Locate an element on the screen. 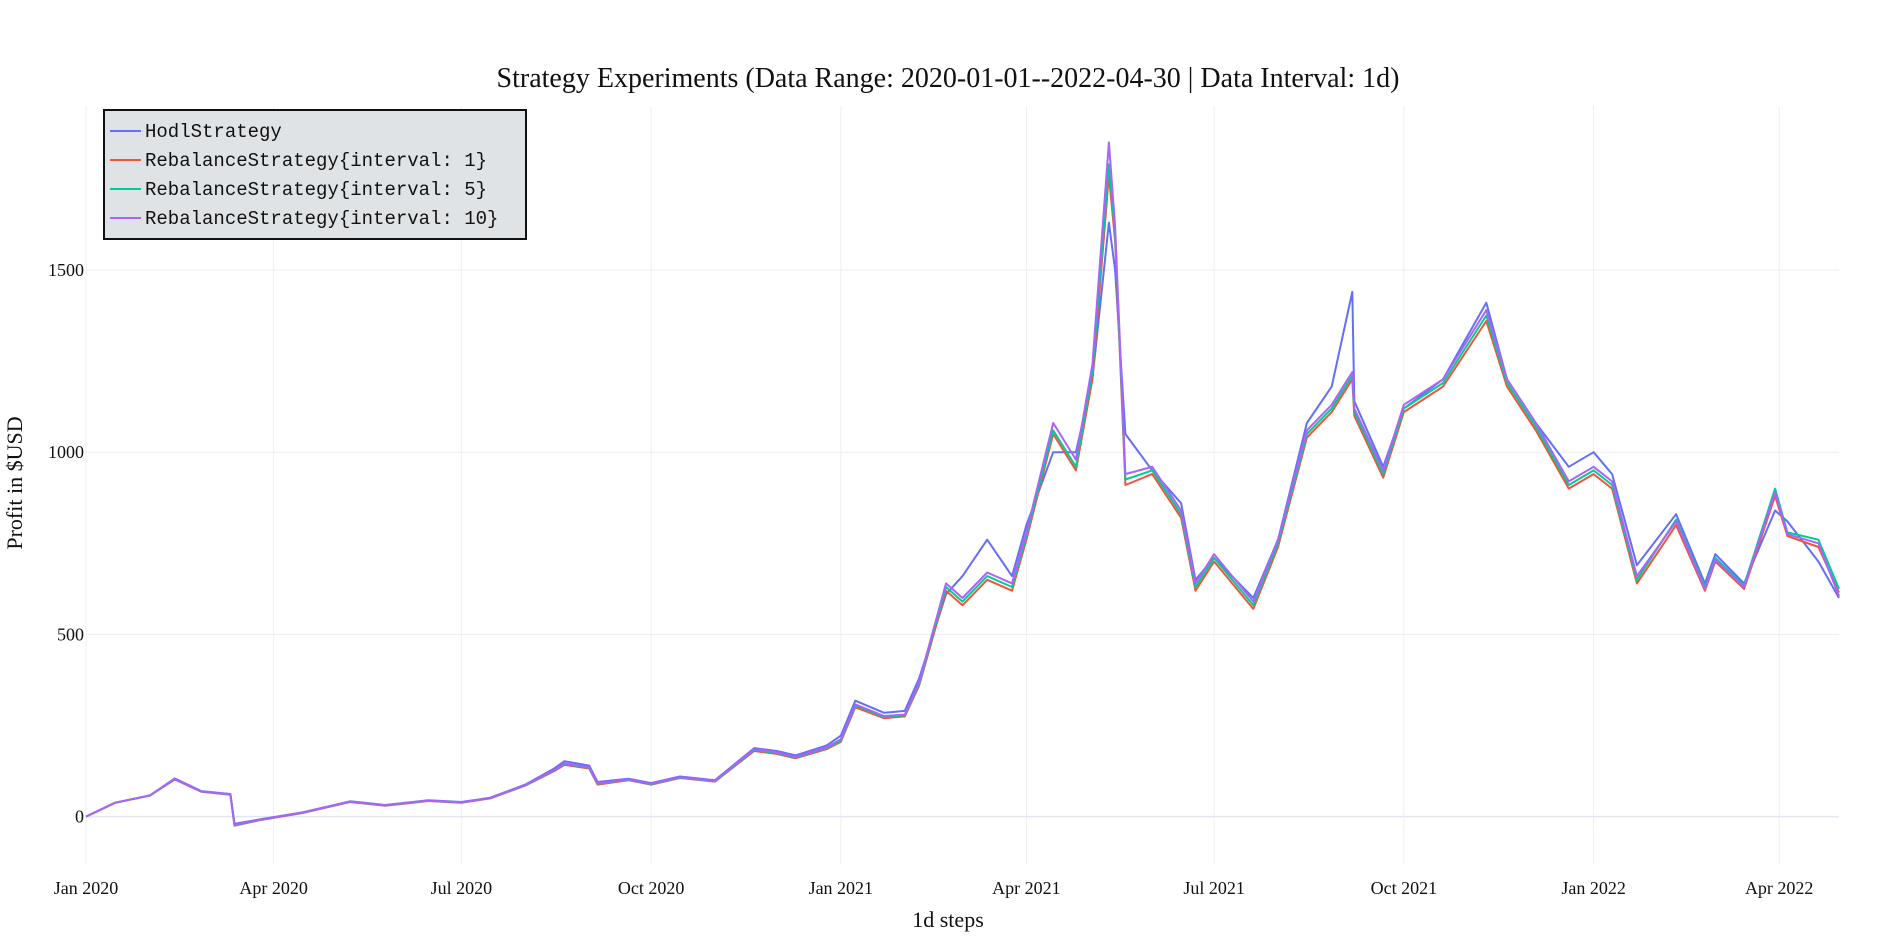 The image size is (1896, 942). y-tick-label: 1000 is located at coordinates (66, 452).